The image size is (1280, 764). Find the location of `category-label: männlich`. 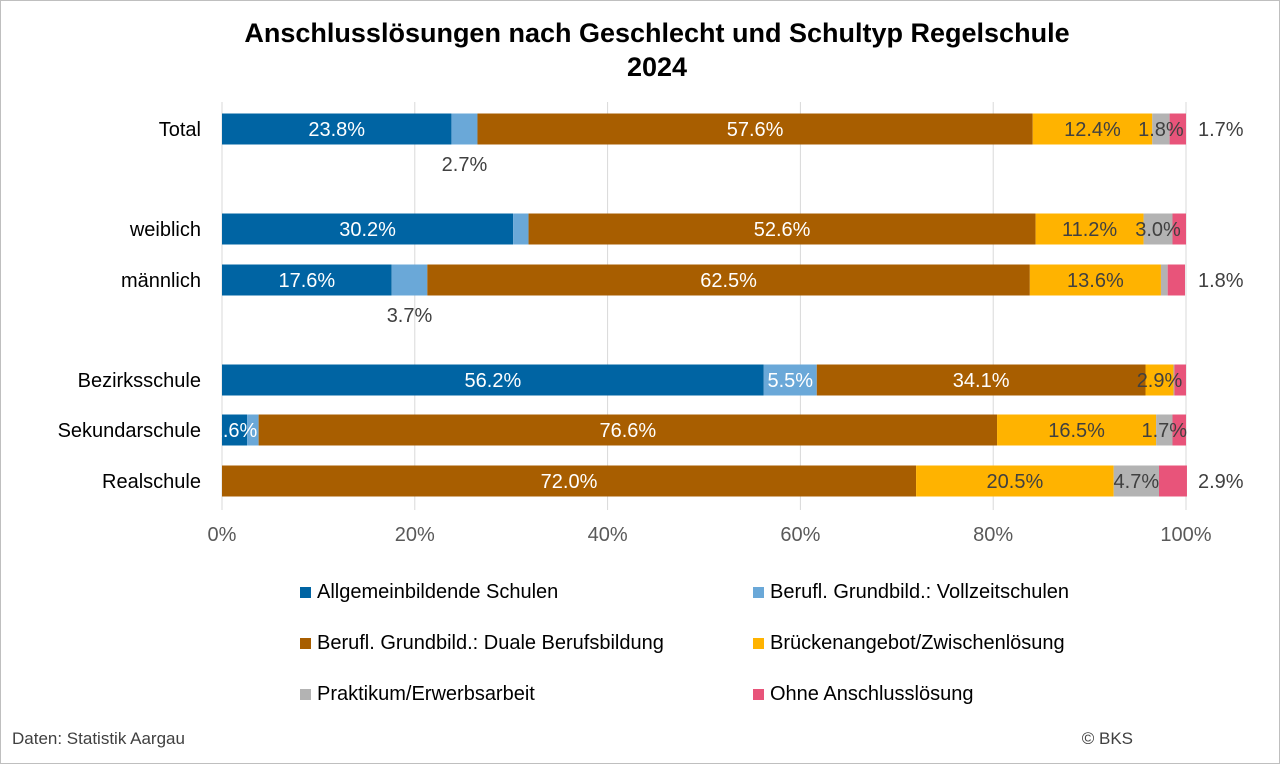

category-label: männlich is located at coordinates (161, 281).